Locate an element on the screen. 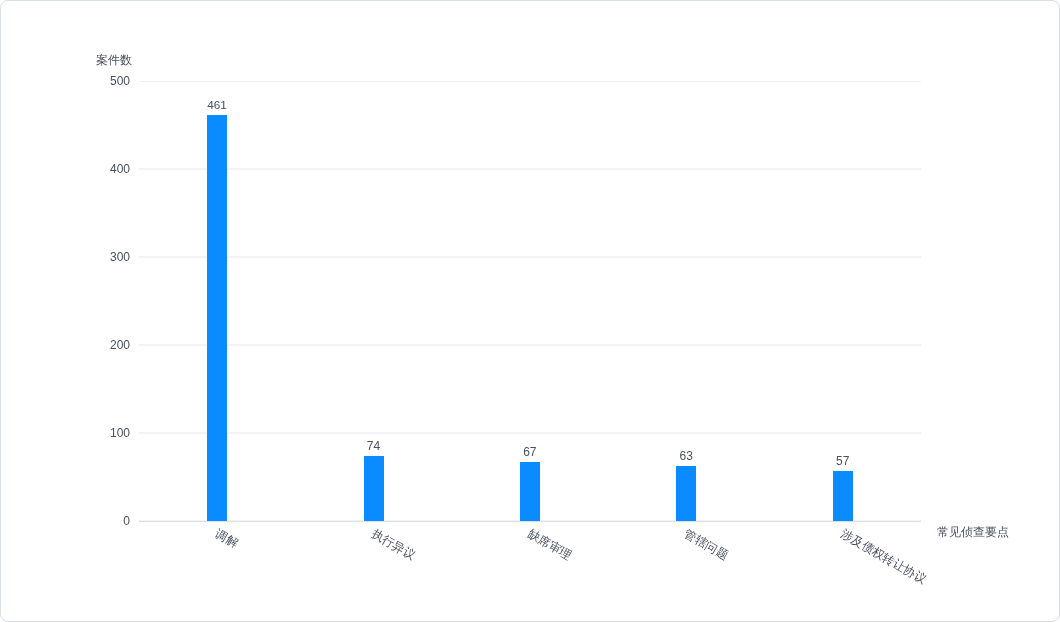  y-axis-title: 案件数 is located at coordinates (114, 60).